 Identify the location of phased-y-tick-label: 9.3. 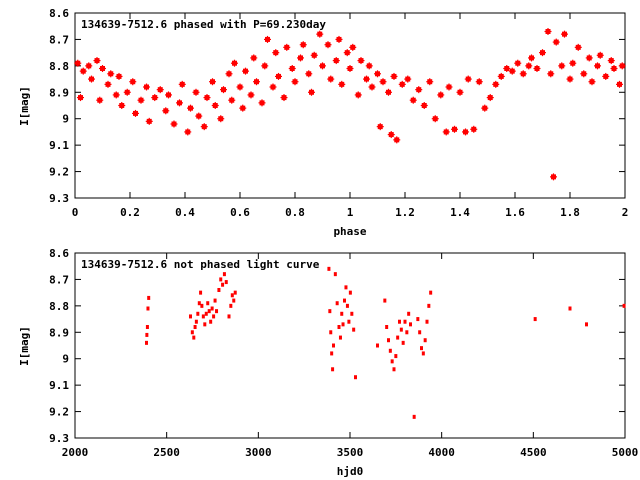
(59, 198).